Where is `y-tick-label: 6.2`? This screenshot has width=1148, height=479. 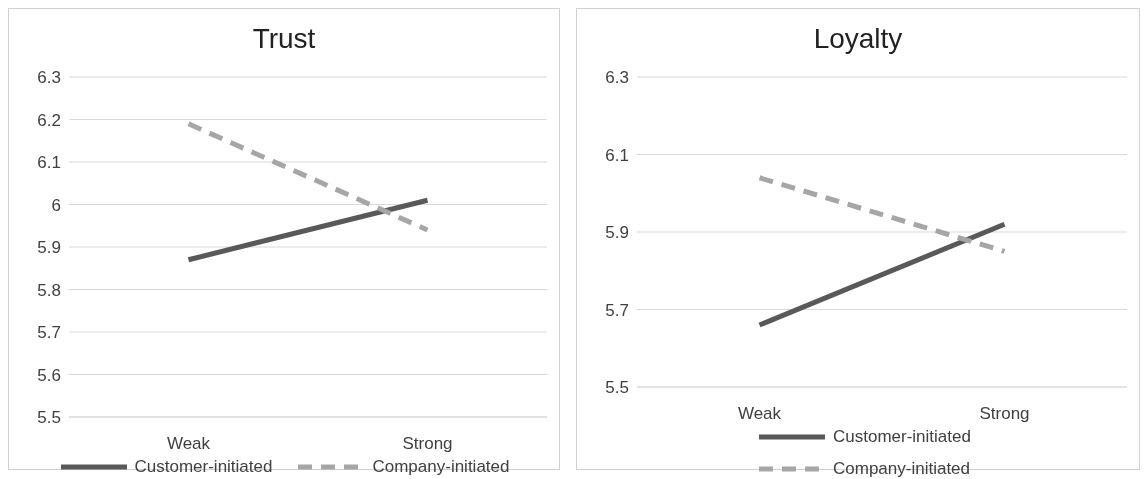 y-tick-label: 6.2 is located at coordinates (49, 120).